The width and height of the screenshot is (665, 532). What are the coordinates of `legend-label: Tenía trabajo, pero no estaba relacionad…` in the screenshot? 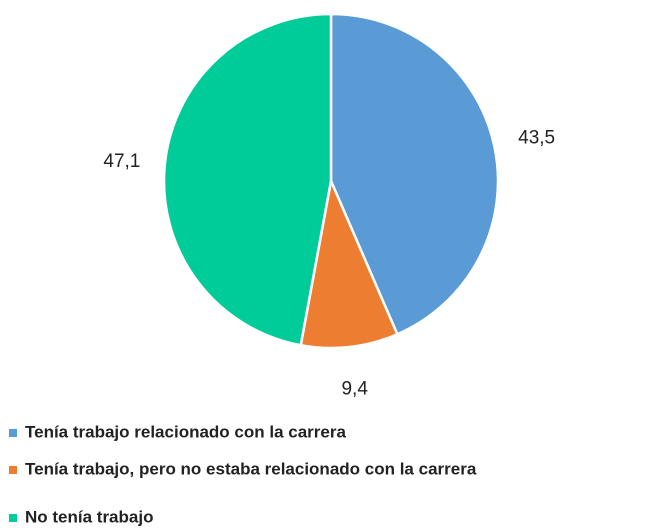 It's located at (251, 468).